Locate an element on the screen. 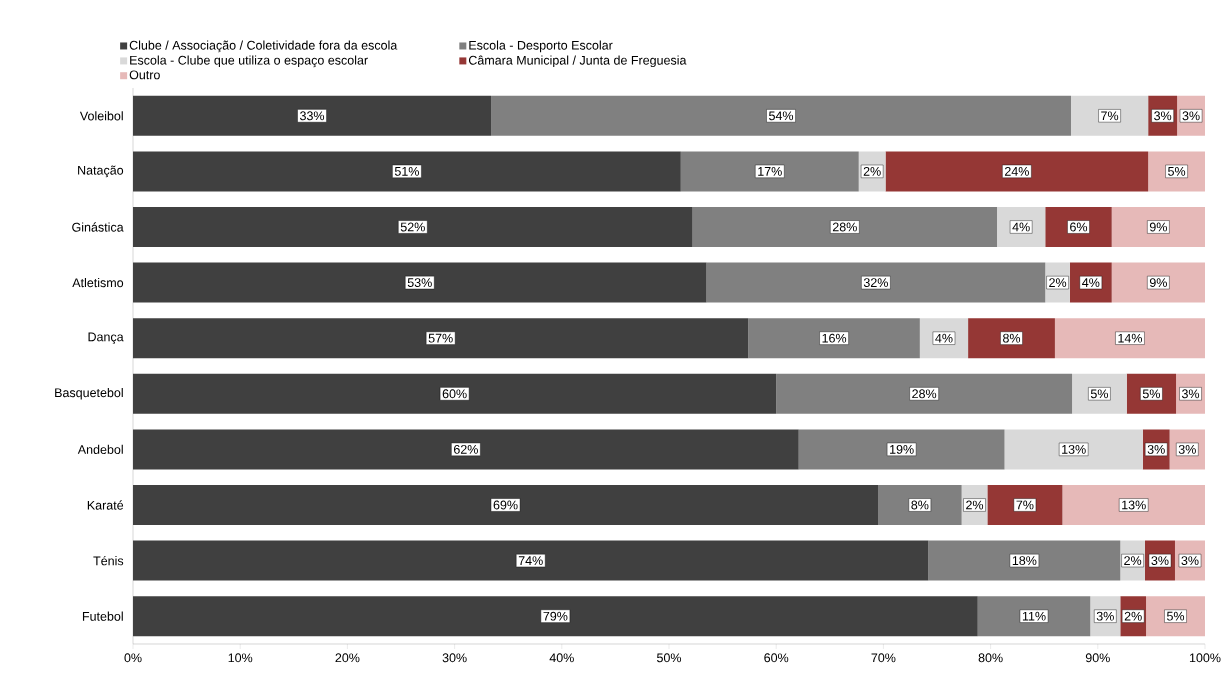 Image resolution: width=1229 pixels, height=674 pixels. data-label: 54% is located at coordinates (781, 116).